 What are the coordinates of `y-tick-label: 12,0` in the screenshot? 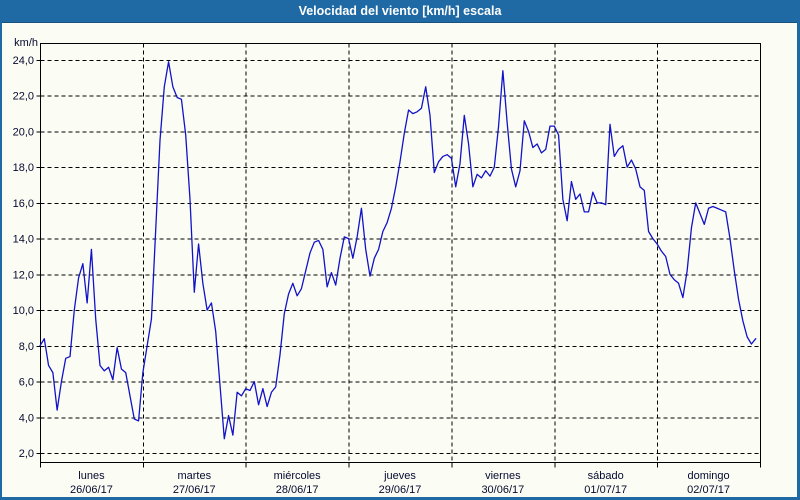 It's located at (23, 275).